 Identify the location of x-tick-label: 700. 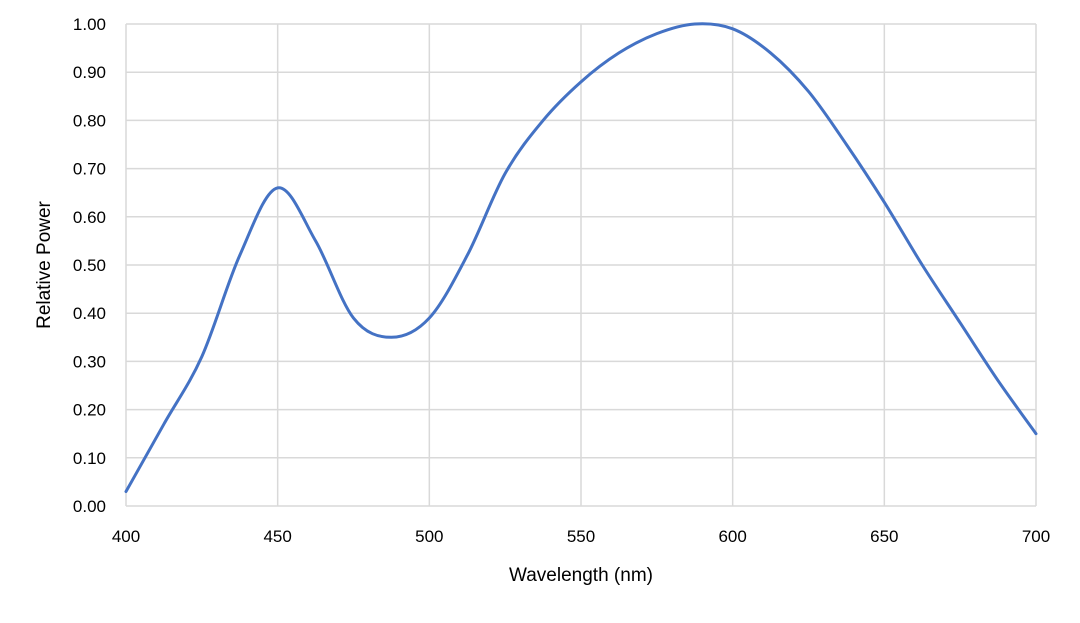
(1036, 536).